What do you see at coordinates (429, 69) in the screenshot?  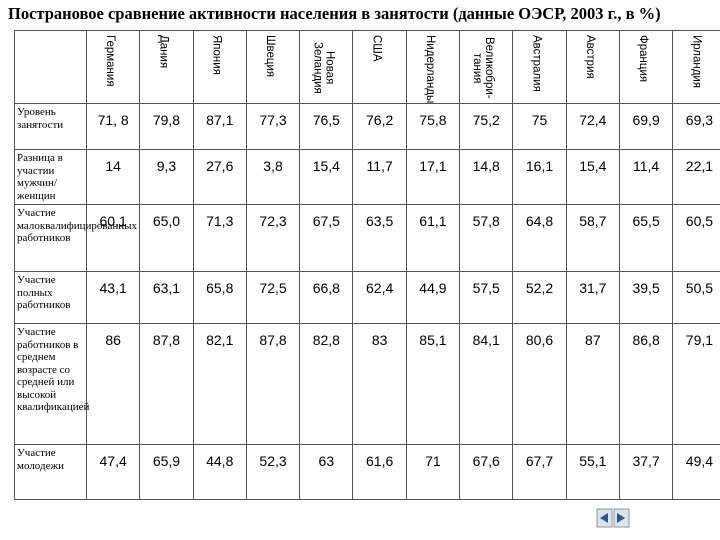 I see `column-header-text: Нидерланды` at bounding box center [429, 69].